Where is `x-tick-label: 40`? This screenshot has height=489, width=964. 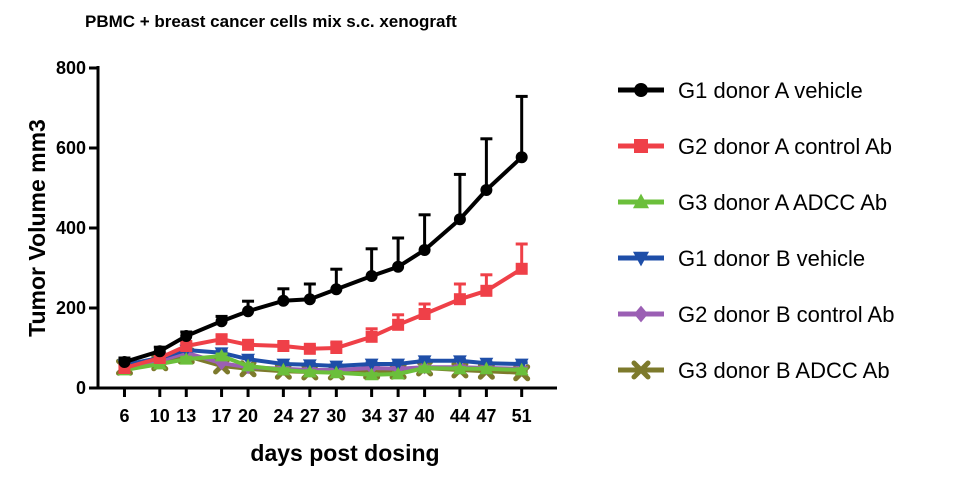 x-tick-label: 40 is located at coordinates (425, 416).